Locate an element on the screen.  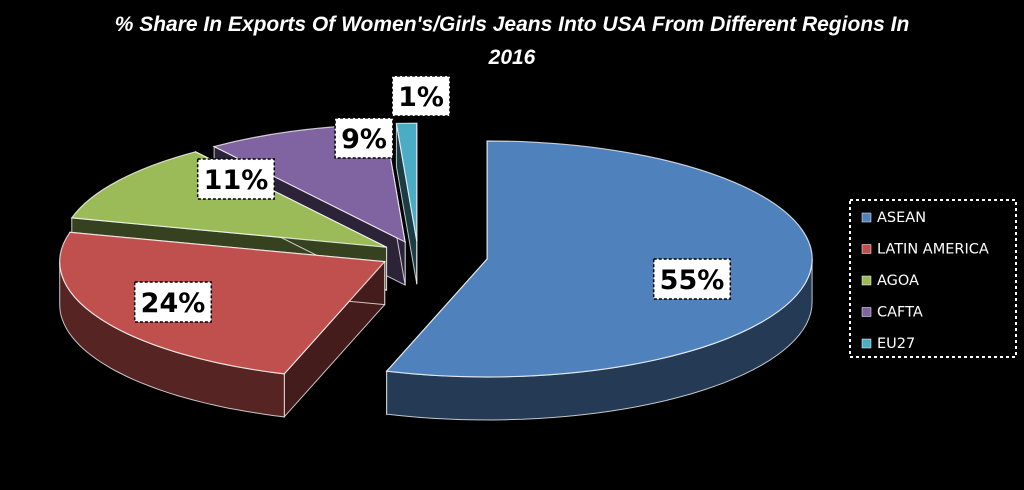
pie-slice-latin-america is located at coordinates (222, 325).